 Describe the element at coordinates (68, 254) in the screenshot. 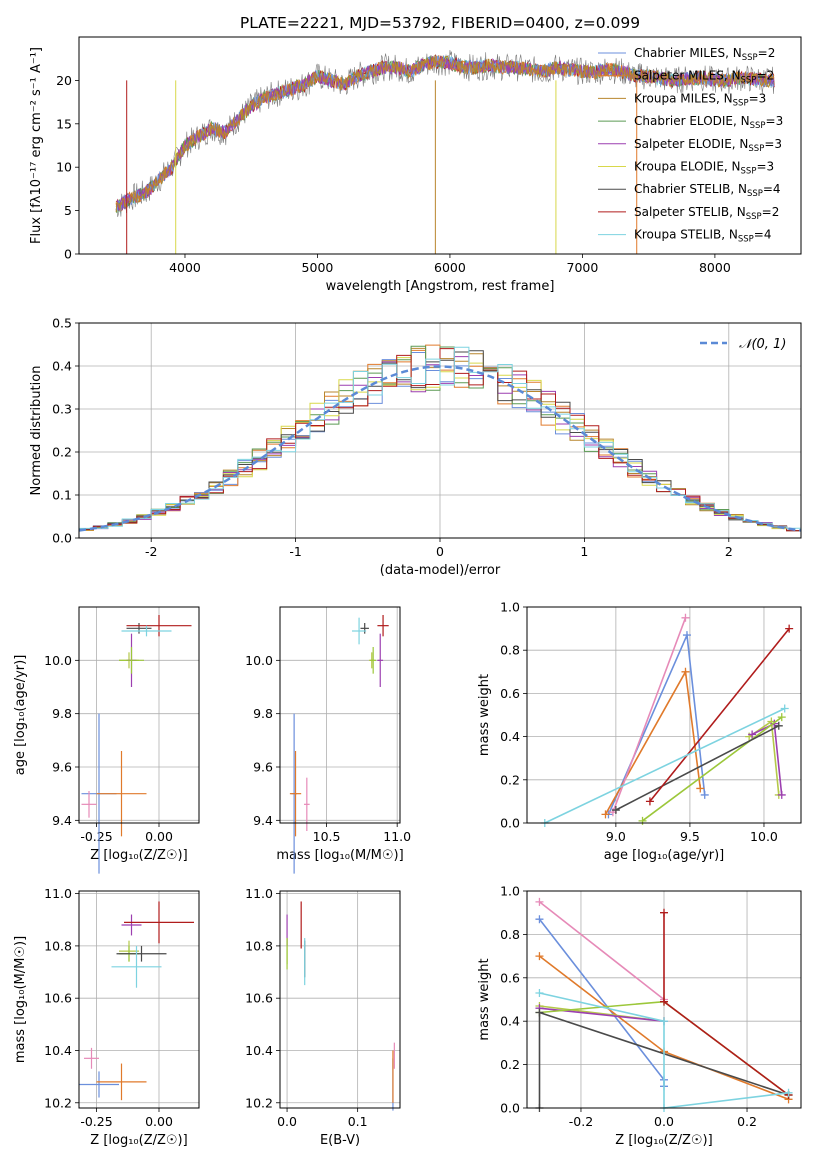

I see `y-tick-label: 0` at that location.